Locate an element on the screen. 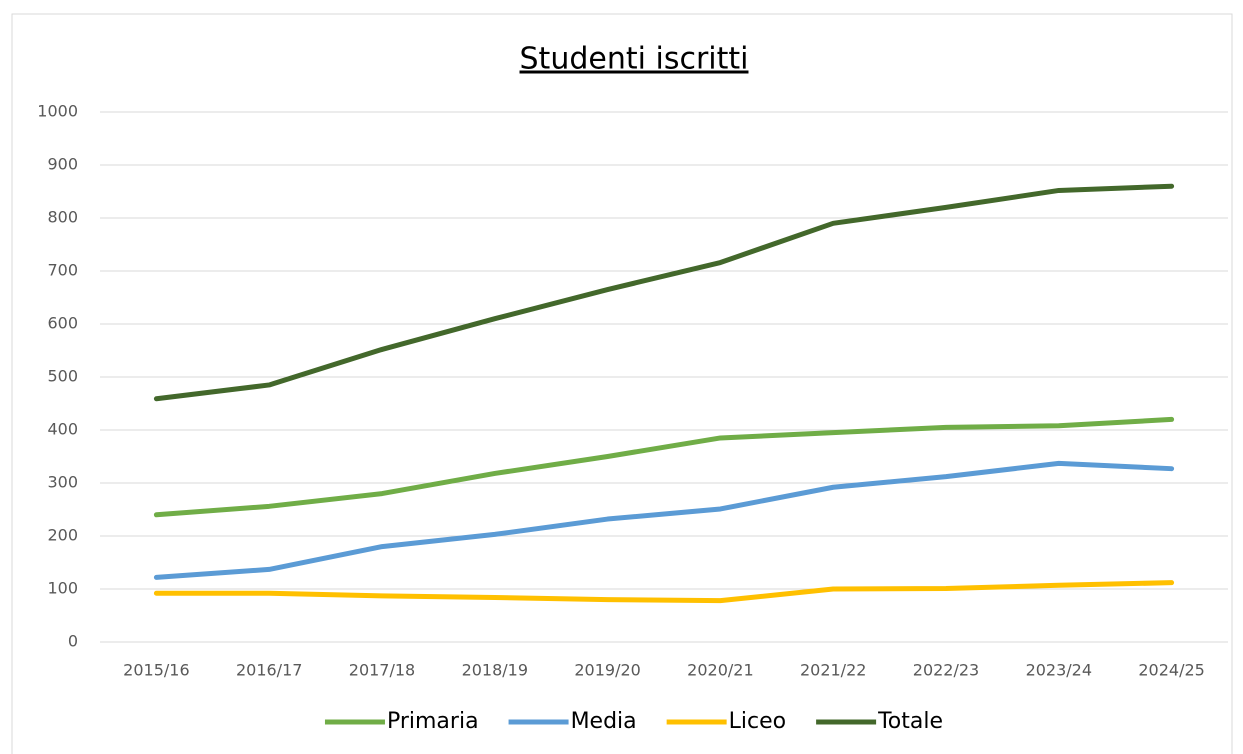 Image resolution: width=1243 pixels, height=754 pixels. legend: Primaria Media Liceo Totale is located at coordinates (633, 721).